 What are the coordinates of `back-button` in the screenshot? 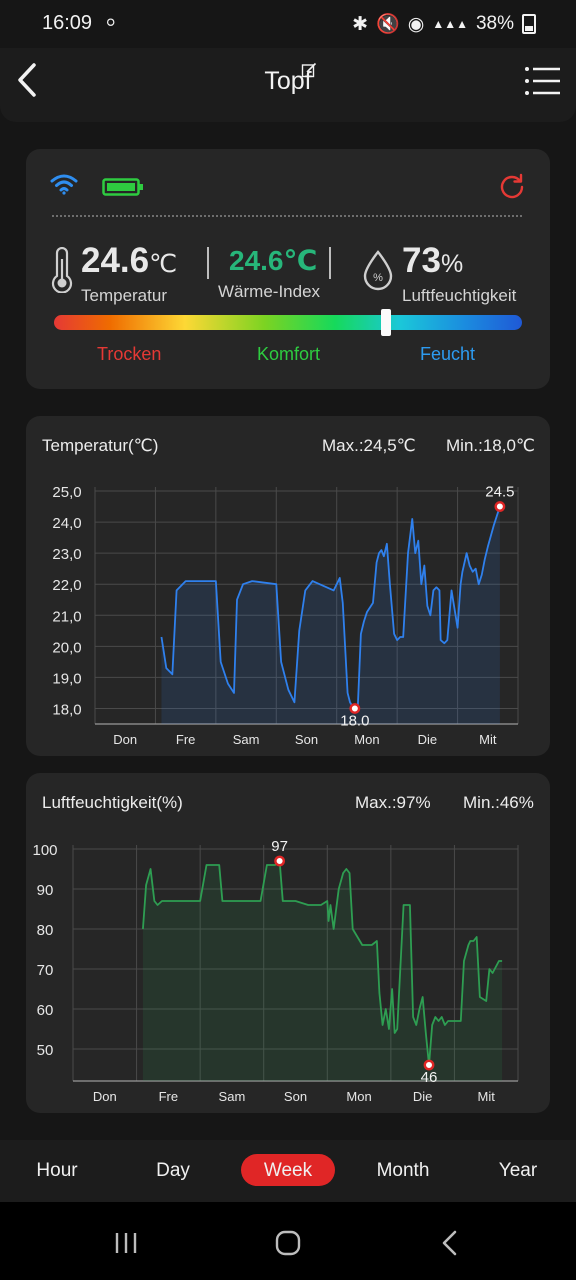 It's located at (30, 80).